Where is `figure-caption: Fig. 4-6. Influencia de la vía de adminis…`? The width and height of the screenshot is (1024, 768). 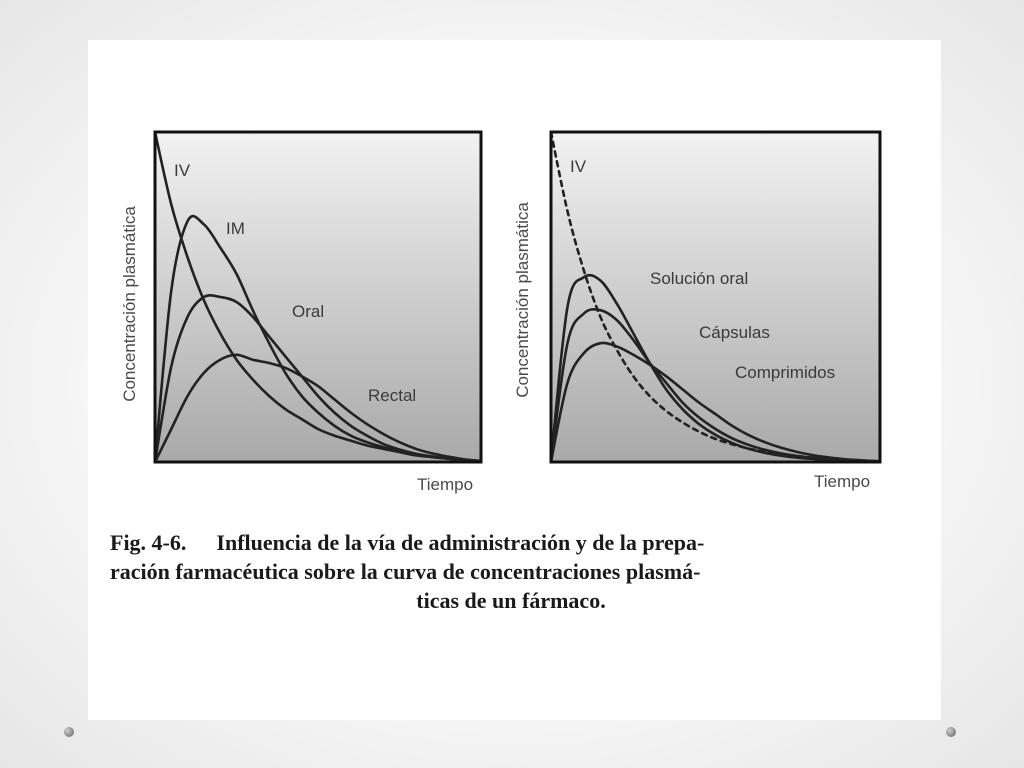
figure-caption: Fig. 4-6. Influencia de la vía de adminis… is located at coordinates (505, 571).